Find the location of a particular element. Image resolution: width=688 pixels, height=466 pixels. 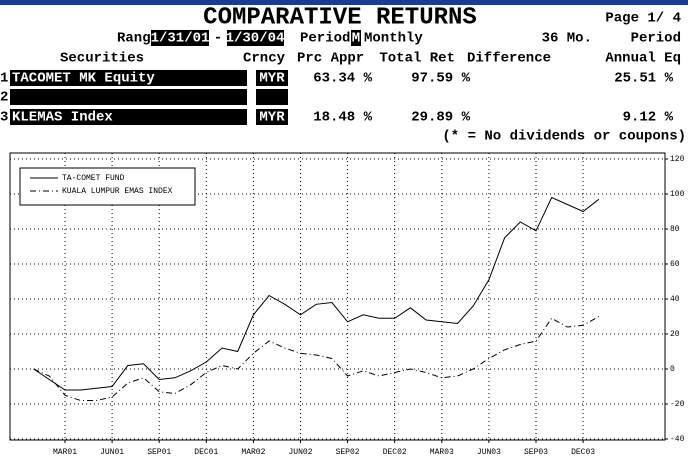

annual-equivalent: 25.51 % is located at coordinates (643, 79).